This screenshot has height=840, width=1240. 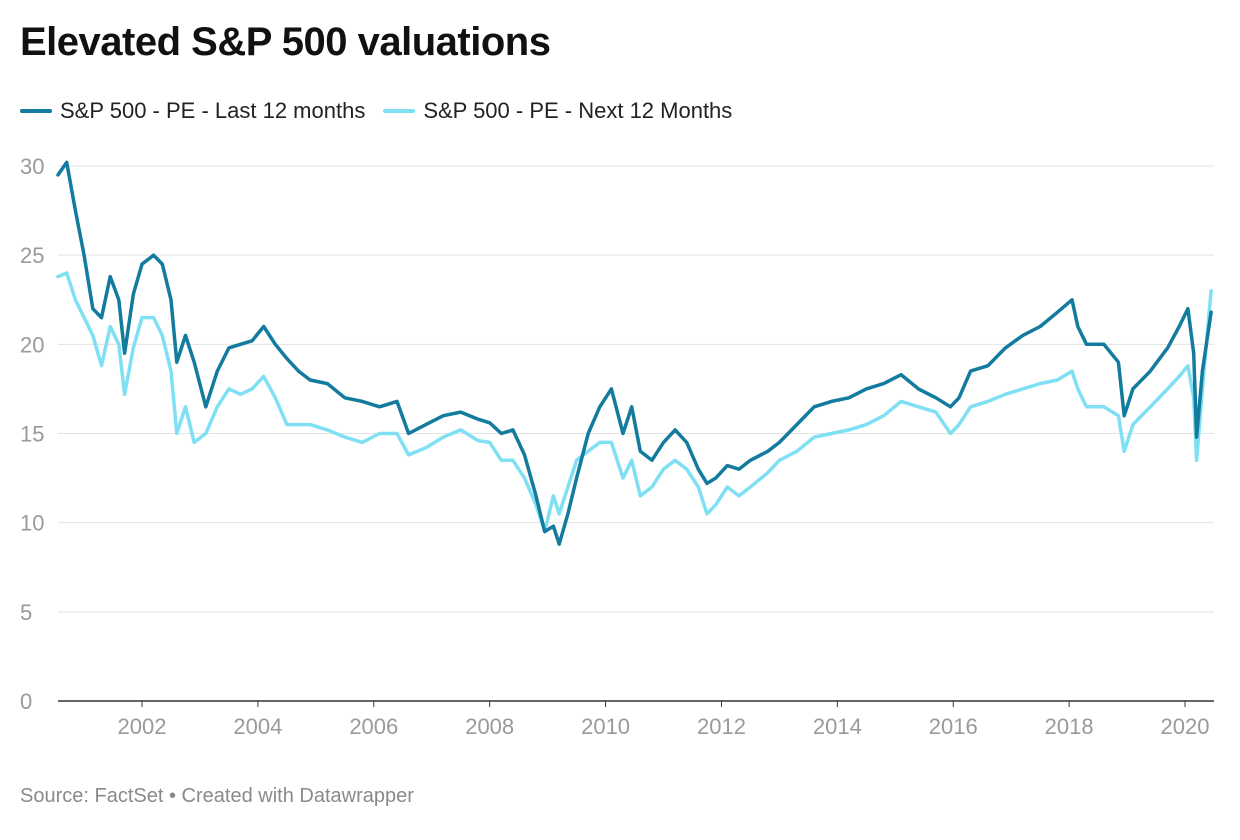 I want to click on x-tick-label-2018: 2018, so click(x=1069, y=726).